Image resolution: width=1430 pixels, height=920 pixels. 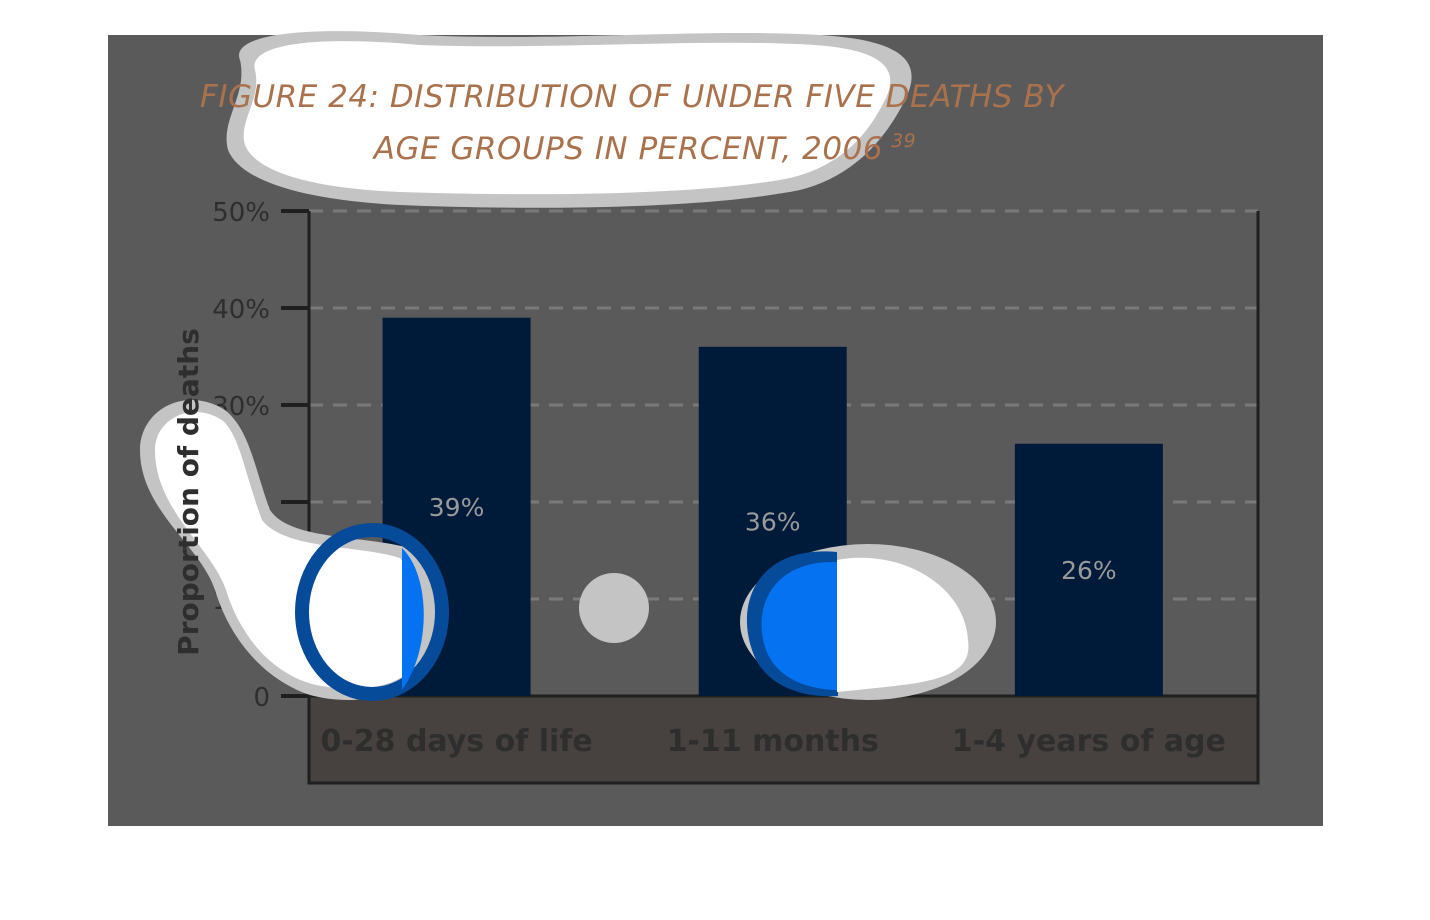 What do you see at coordinates (627, 149) in the screenshot?
I see `chart-title-line2: AGE GROUPS IN PERCENT, 2006` at bounding box center [627, 149].